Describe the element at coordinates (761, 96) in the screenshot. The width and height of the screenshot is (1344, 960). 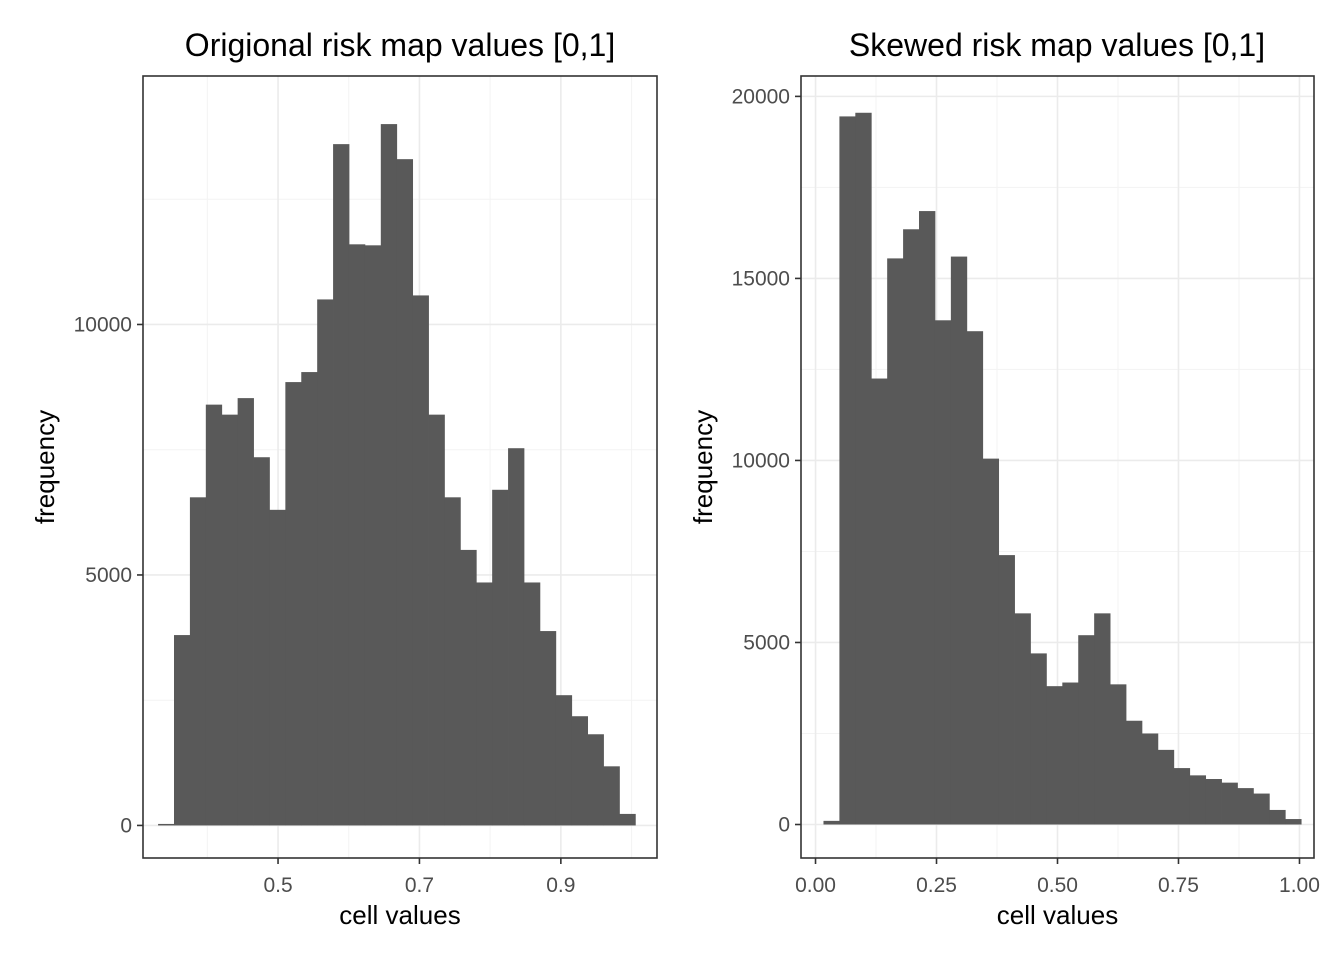
I see `y-tick-label: 20000` at that location.